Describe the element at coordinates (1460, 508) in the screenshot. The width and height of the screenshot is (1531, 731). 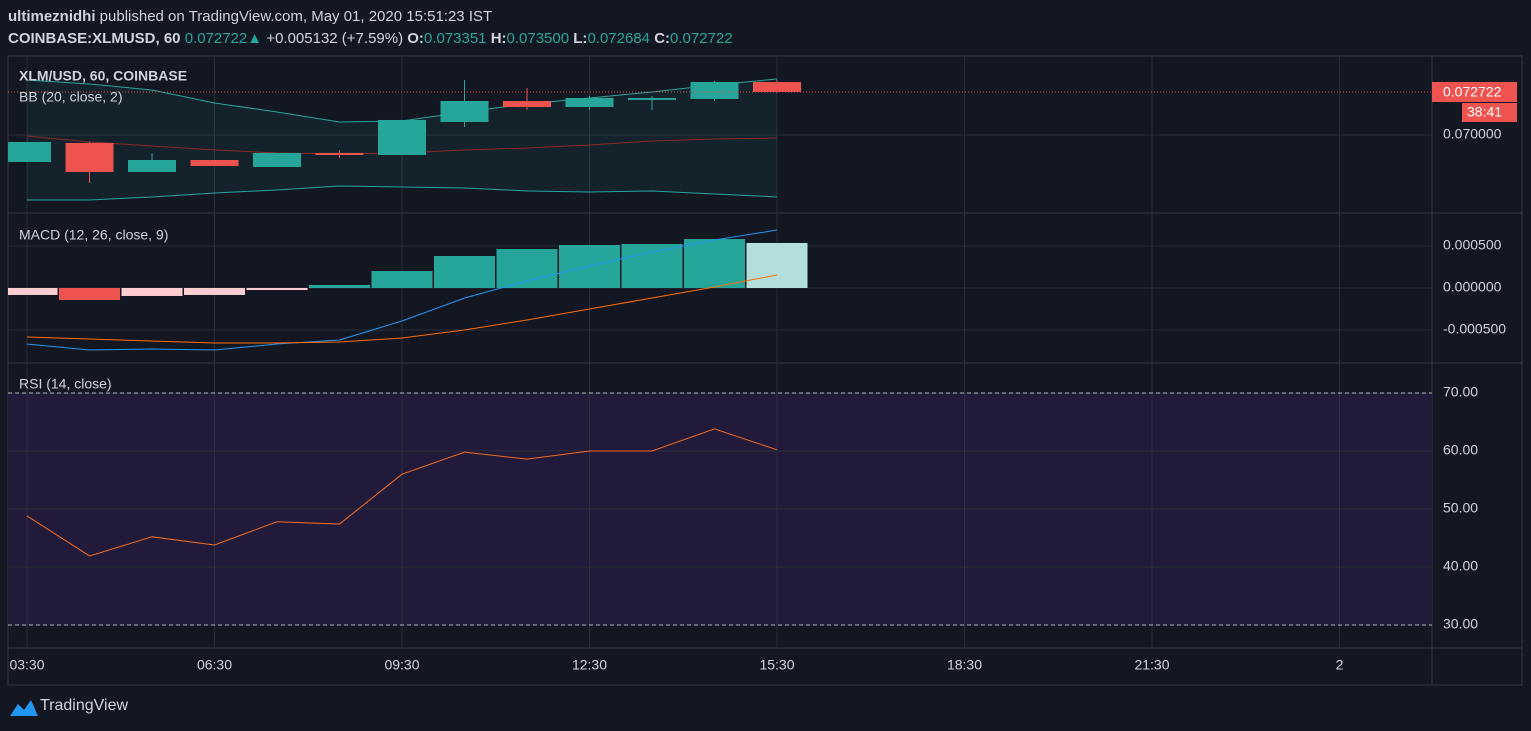
I see `y-tick-label: 50.00` at that location.